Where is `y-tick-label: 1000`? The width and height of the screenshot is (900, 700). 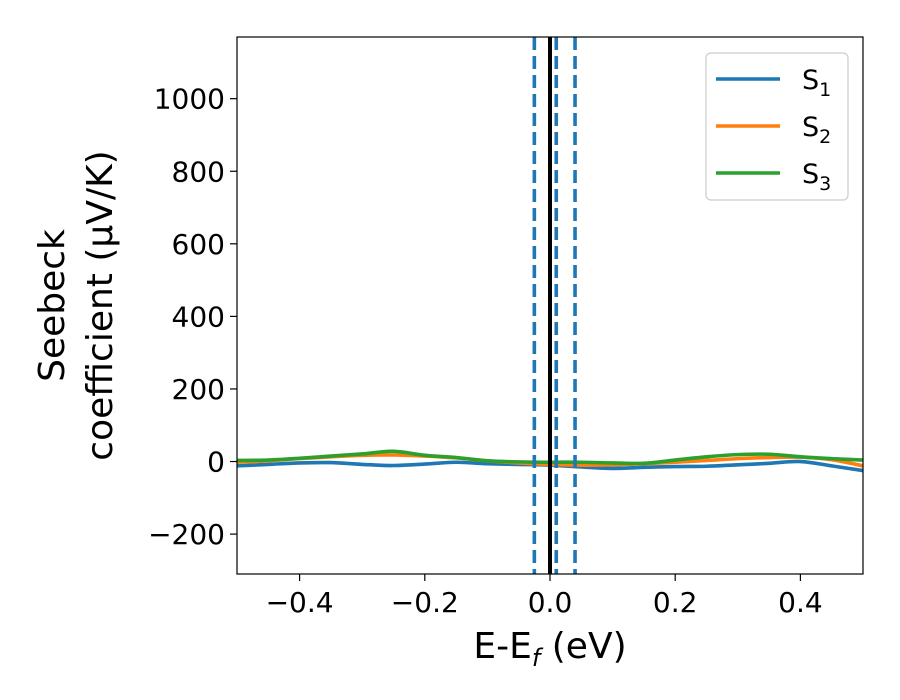
y-tick-label: 1000 is located at coordinates (189, 99).